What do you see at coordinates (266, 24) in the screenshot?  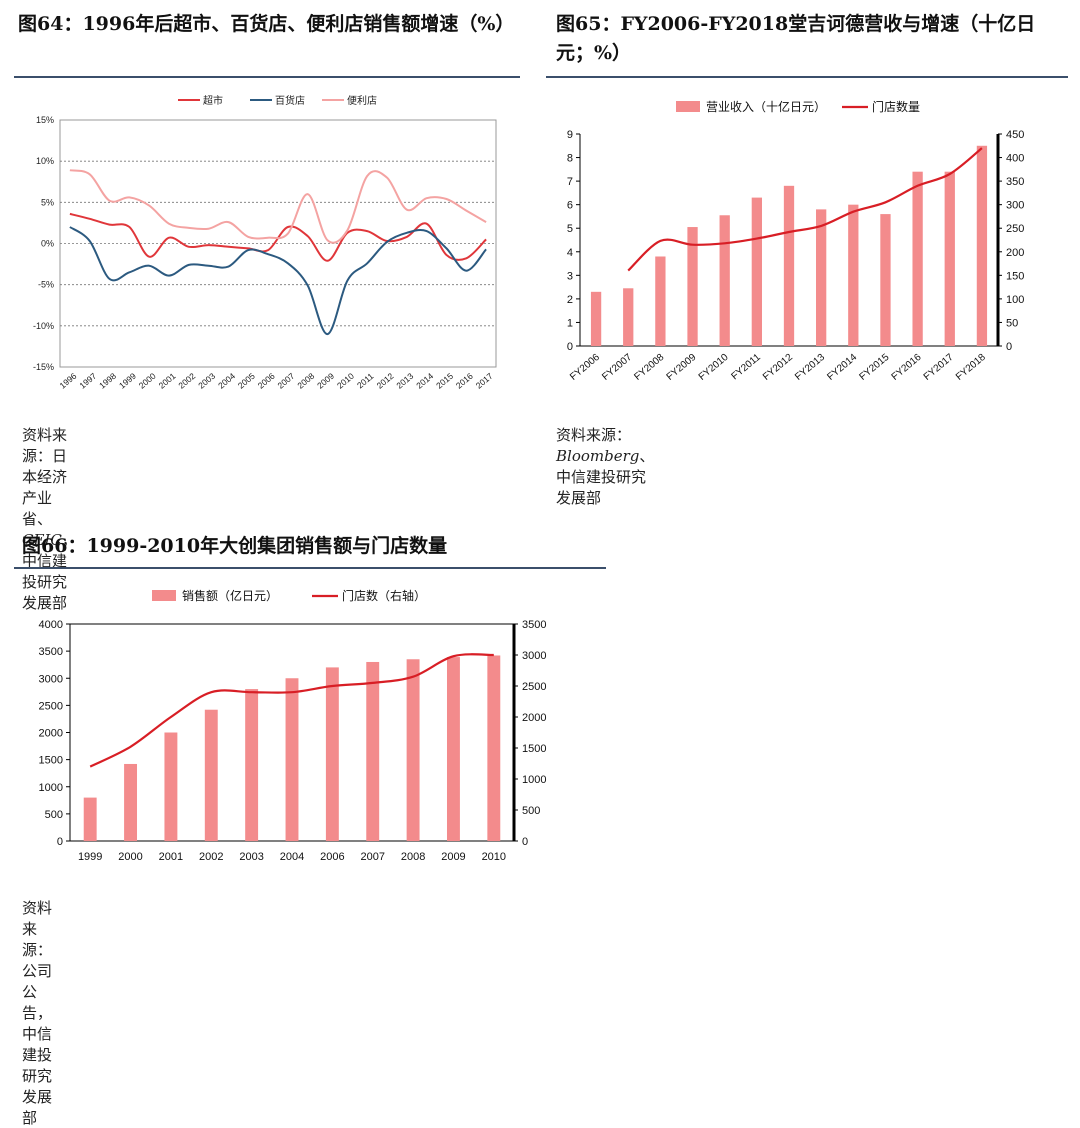 I see `chart-64-title: 图64：1996年后超市、百货店、便利店销售额增速（%）` at bounding box center [266, 24].